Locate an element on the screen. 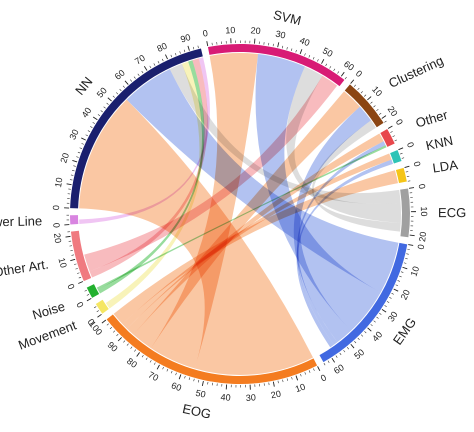  sector-label-movement: Movement is located at coordinates (47, 334).